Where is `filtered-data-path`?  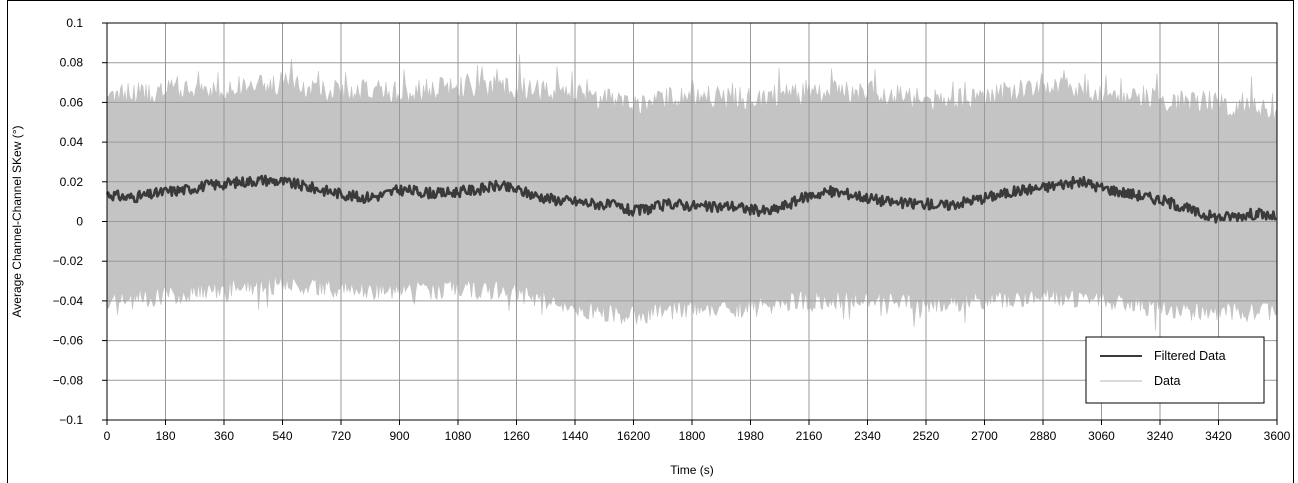
filtered-data-path is located at coordinates (691, 199).